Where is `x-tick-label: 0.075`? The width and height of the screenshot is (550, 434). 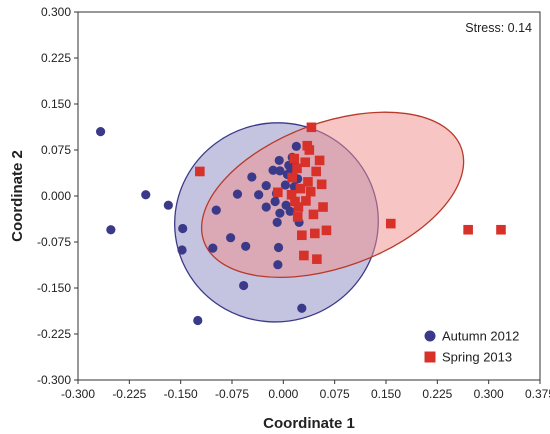
x-tick-label: 0.075 is located at coordinates (335, 394).